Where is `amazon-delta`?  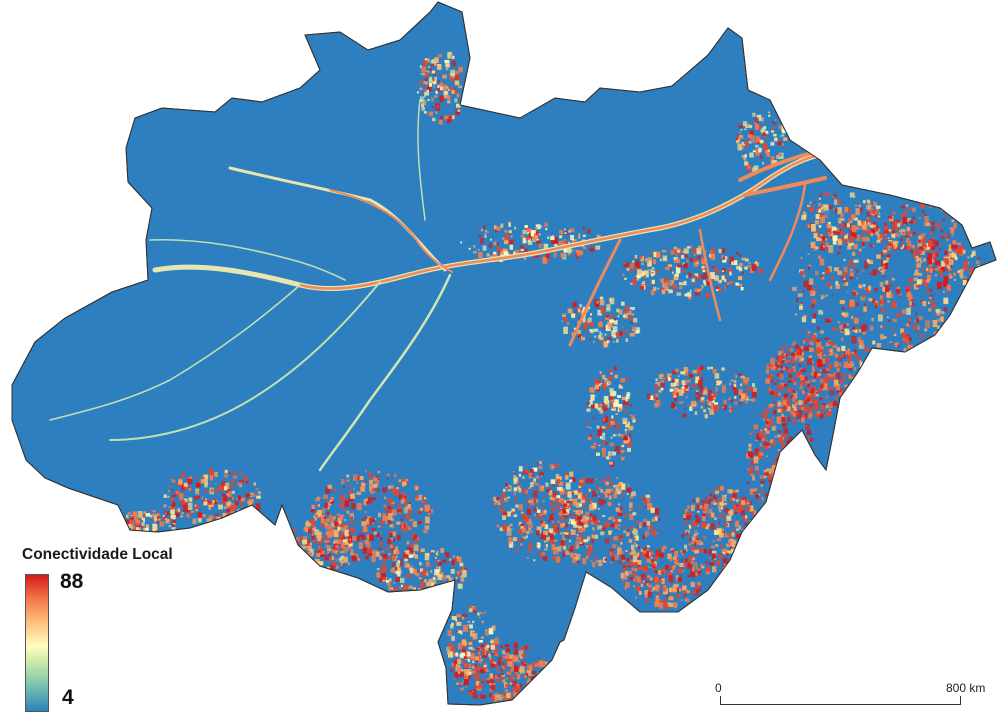 amazon-delta is located at coordinates (782, 173).